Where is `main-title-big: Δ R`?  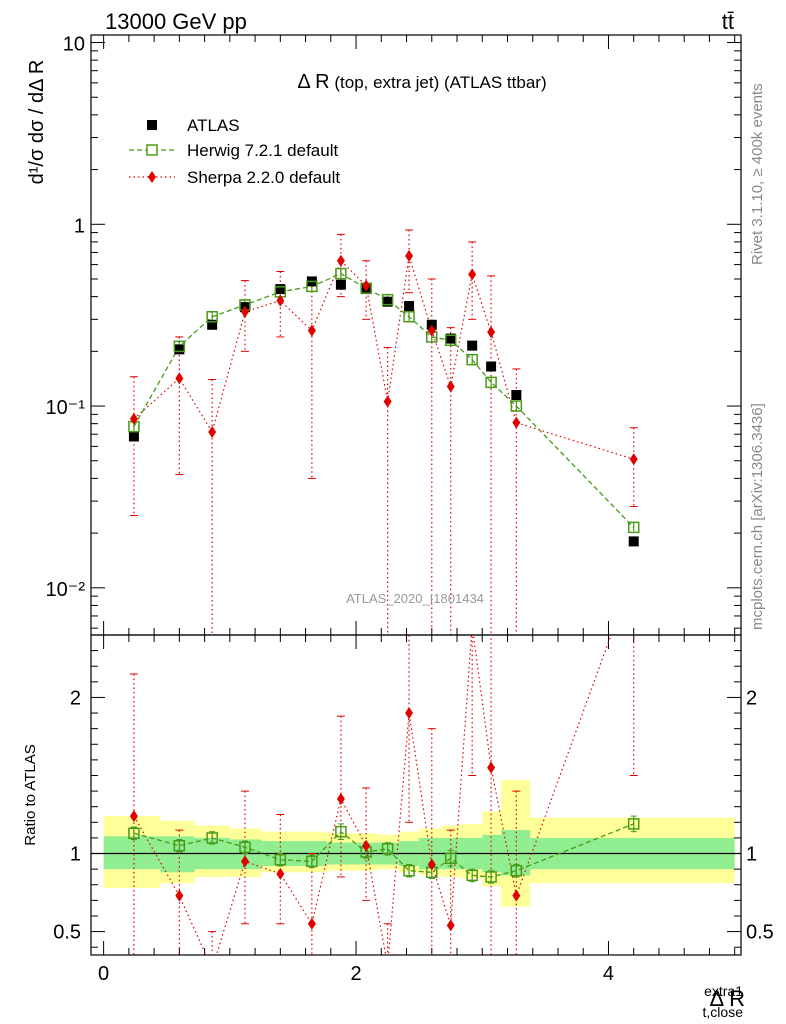
main-title-big: Δ R is located at coordinates (313, 82).